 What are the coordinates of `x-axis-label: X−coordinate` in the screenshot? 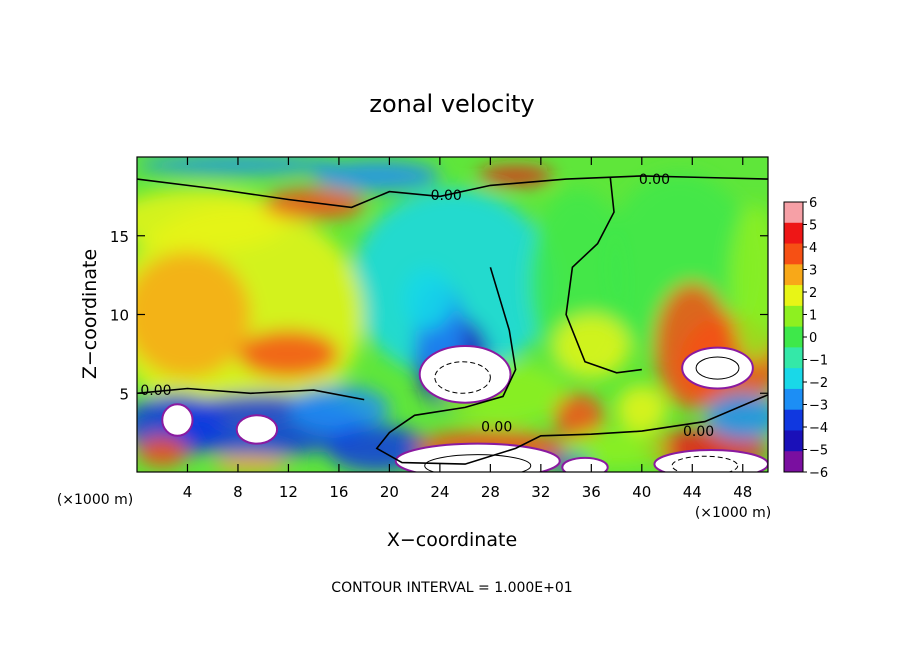 It's located at (452, 540).